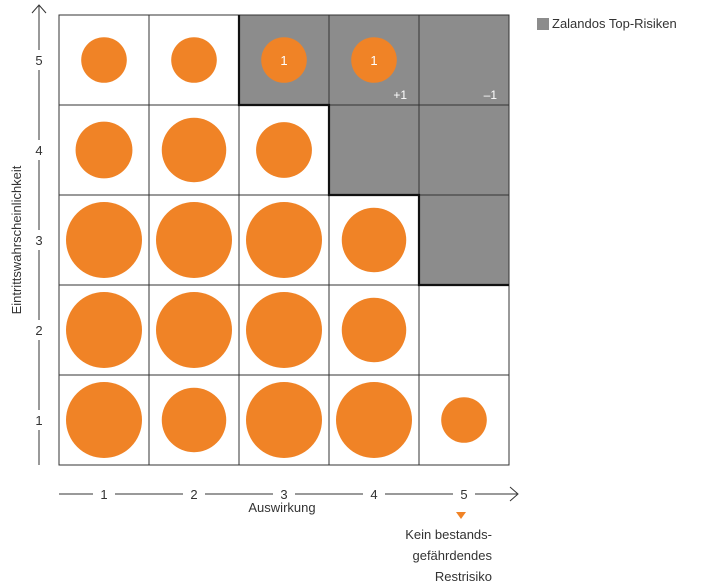 This screenshot has height=588, width=701. I want to click on legend-label: Zalandos Top-Risiken, so click(614, 23).